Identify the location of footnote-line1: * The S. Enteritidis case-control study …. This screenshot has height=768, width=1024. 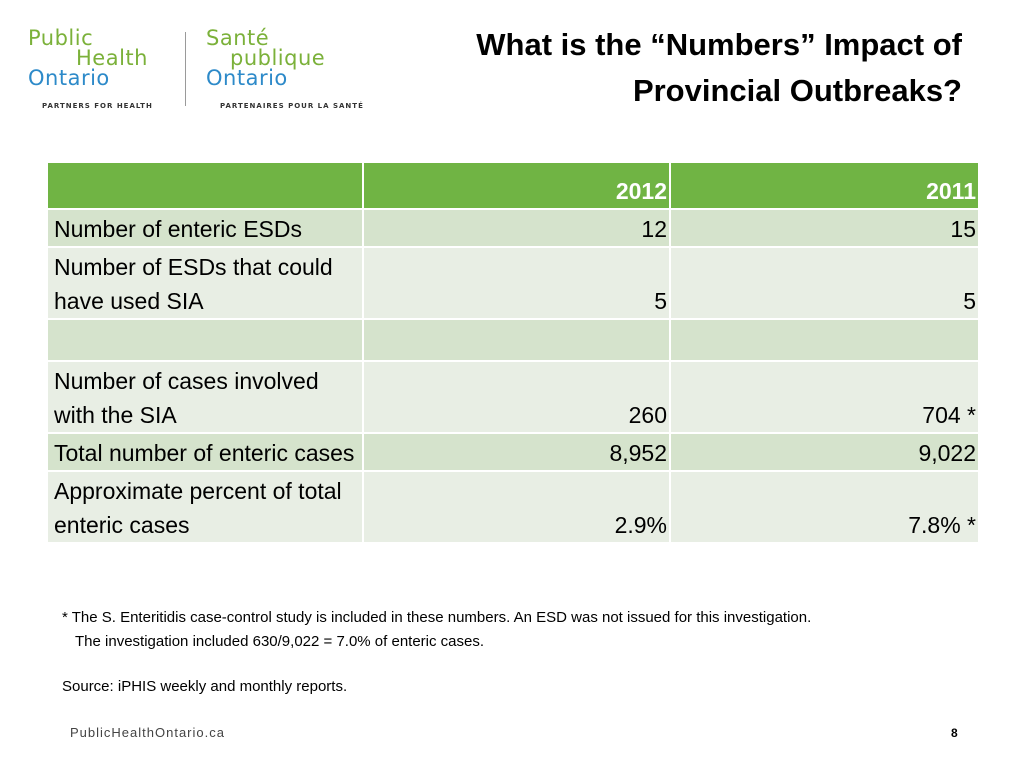
(437, 617).